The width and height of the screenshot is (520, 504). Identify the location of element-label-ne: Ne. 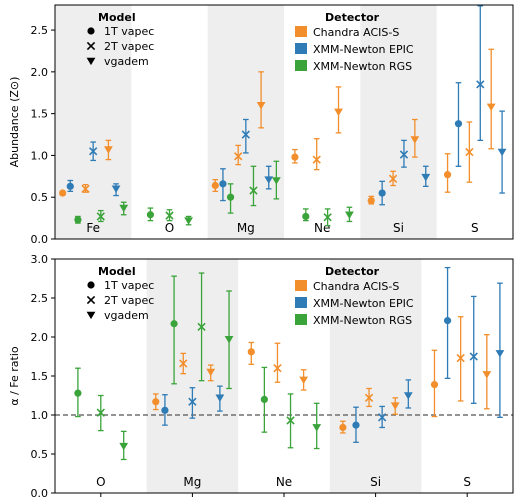
(322, 228).